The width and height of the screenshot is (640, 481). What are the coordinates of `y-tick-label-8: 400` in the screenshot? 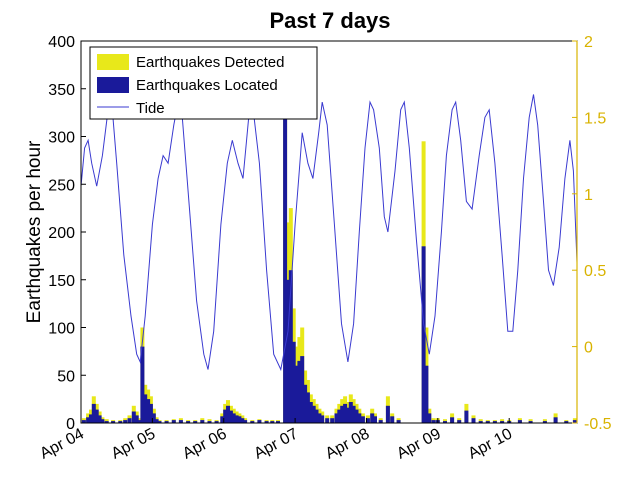 It's located at (61, 42).